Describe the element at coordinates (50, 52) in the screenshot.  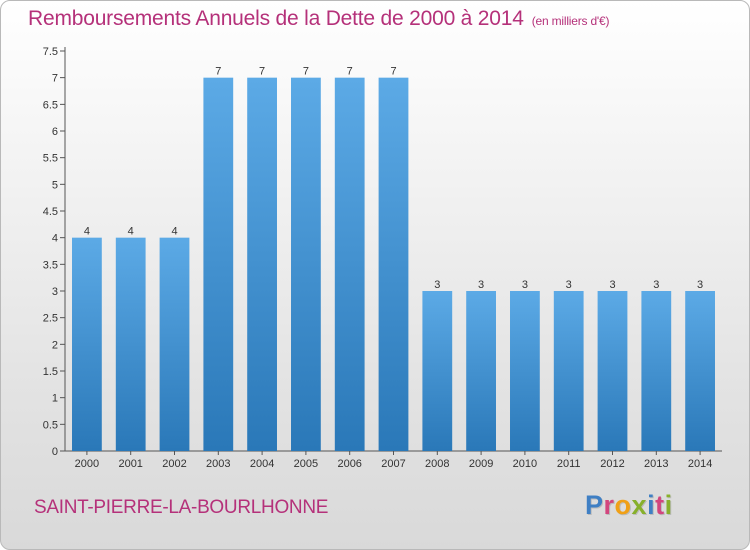
I see `y-tick-label: 7.5` at that location.